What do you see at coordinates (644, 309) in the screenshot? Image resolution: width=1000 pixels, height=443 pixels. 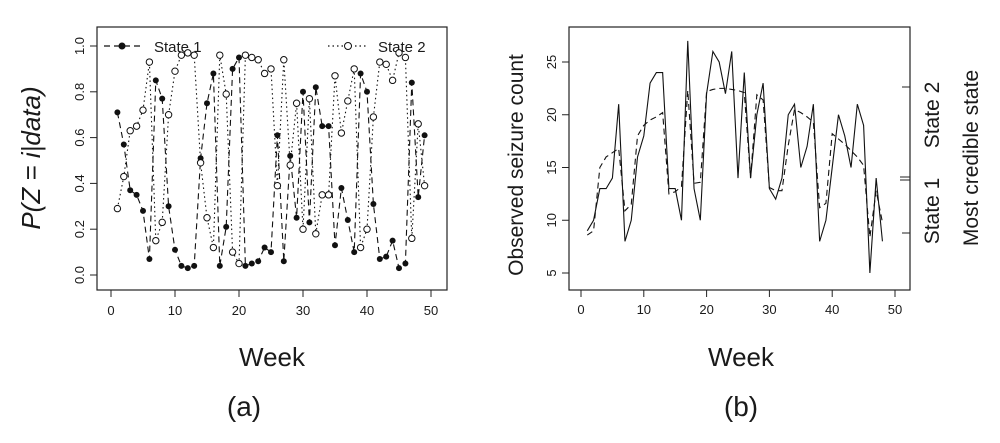 I see `x-tick-label-b: 10` at bounding box center [644, 309].